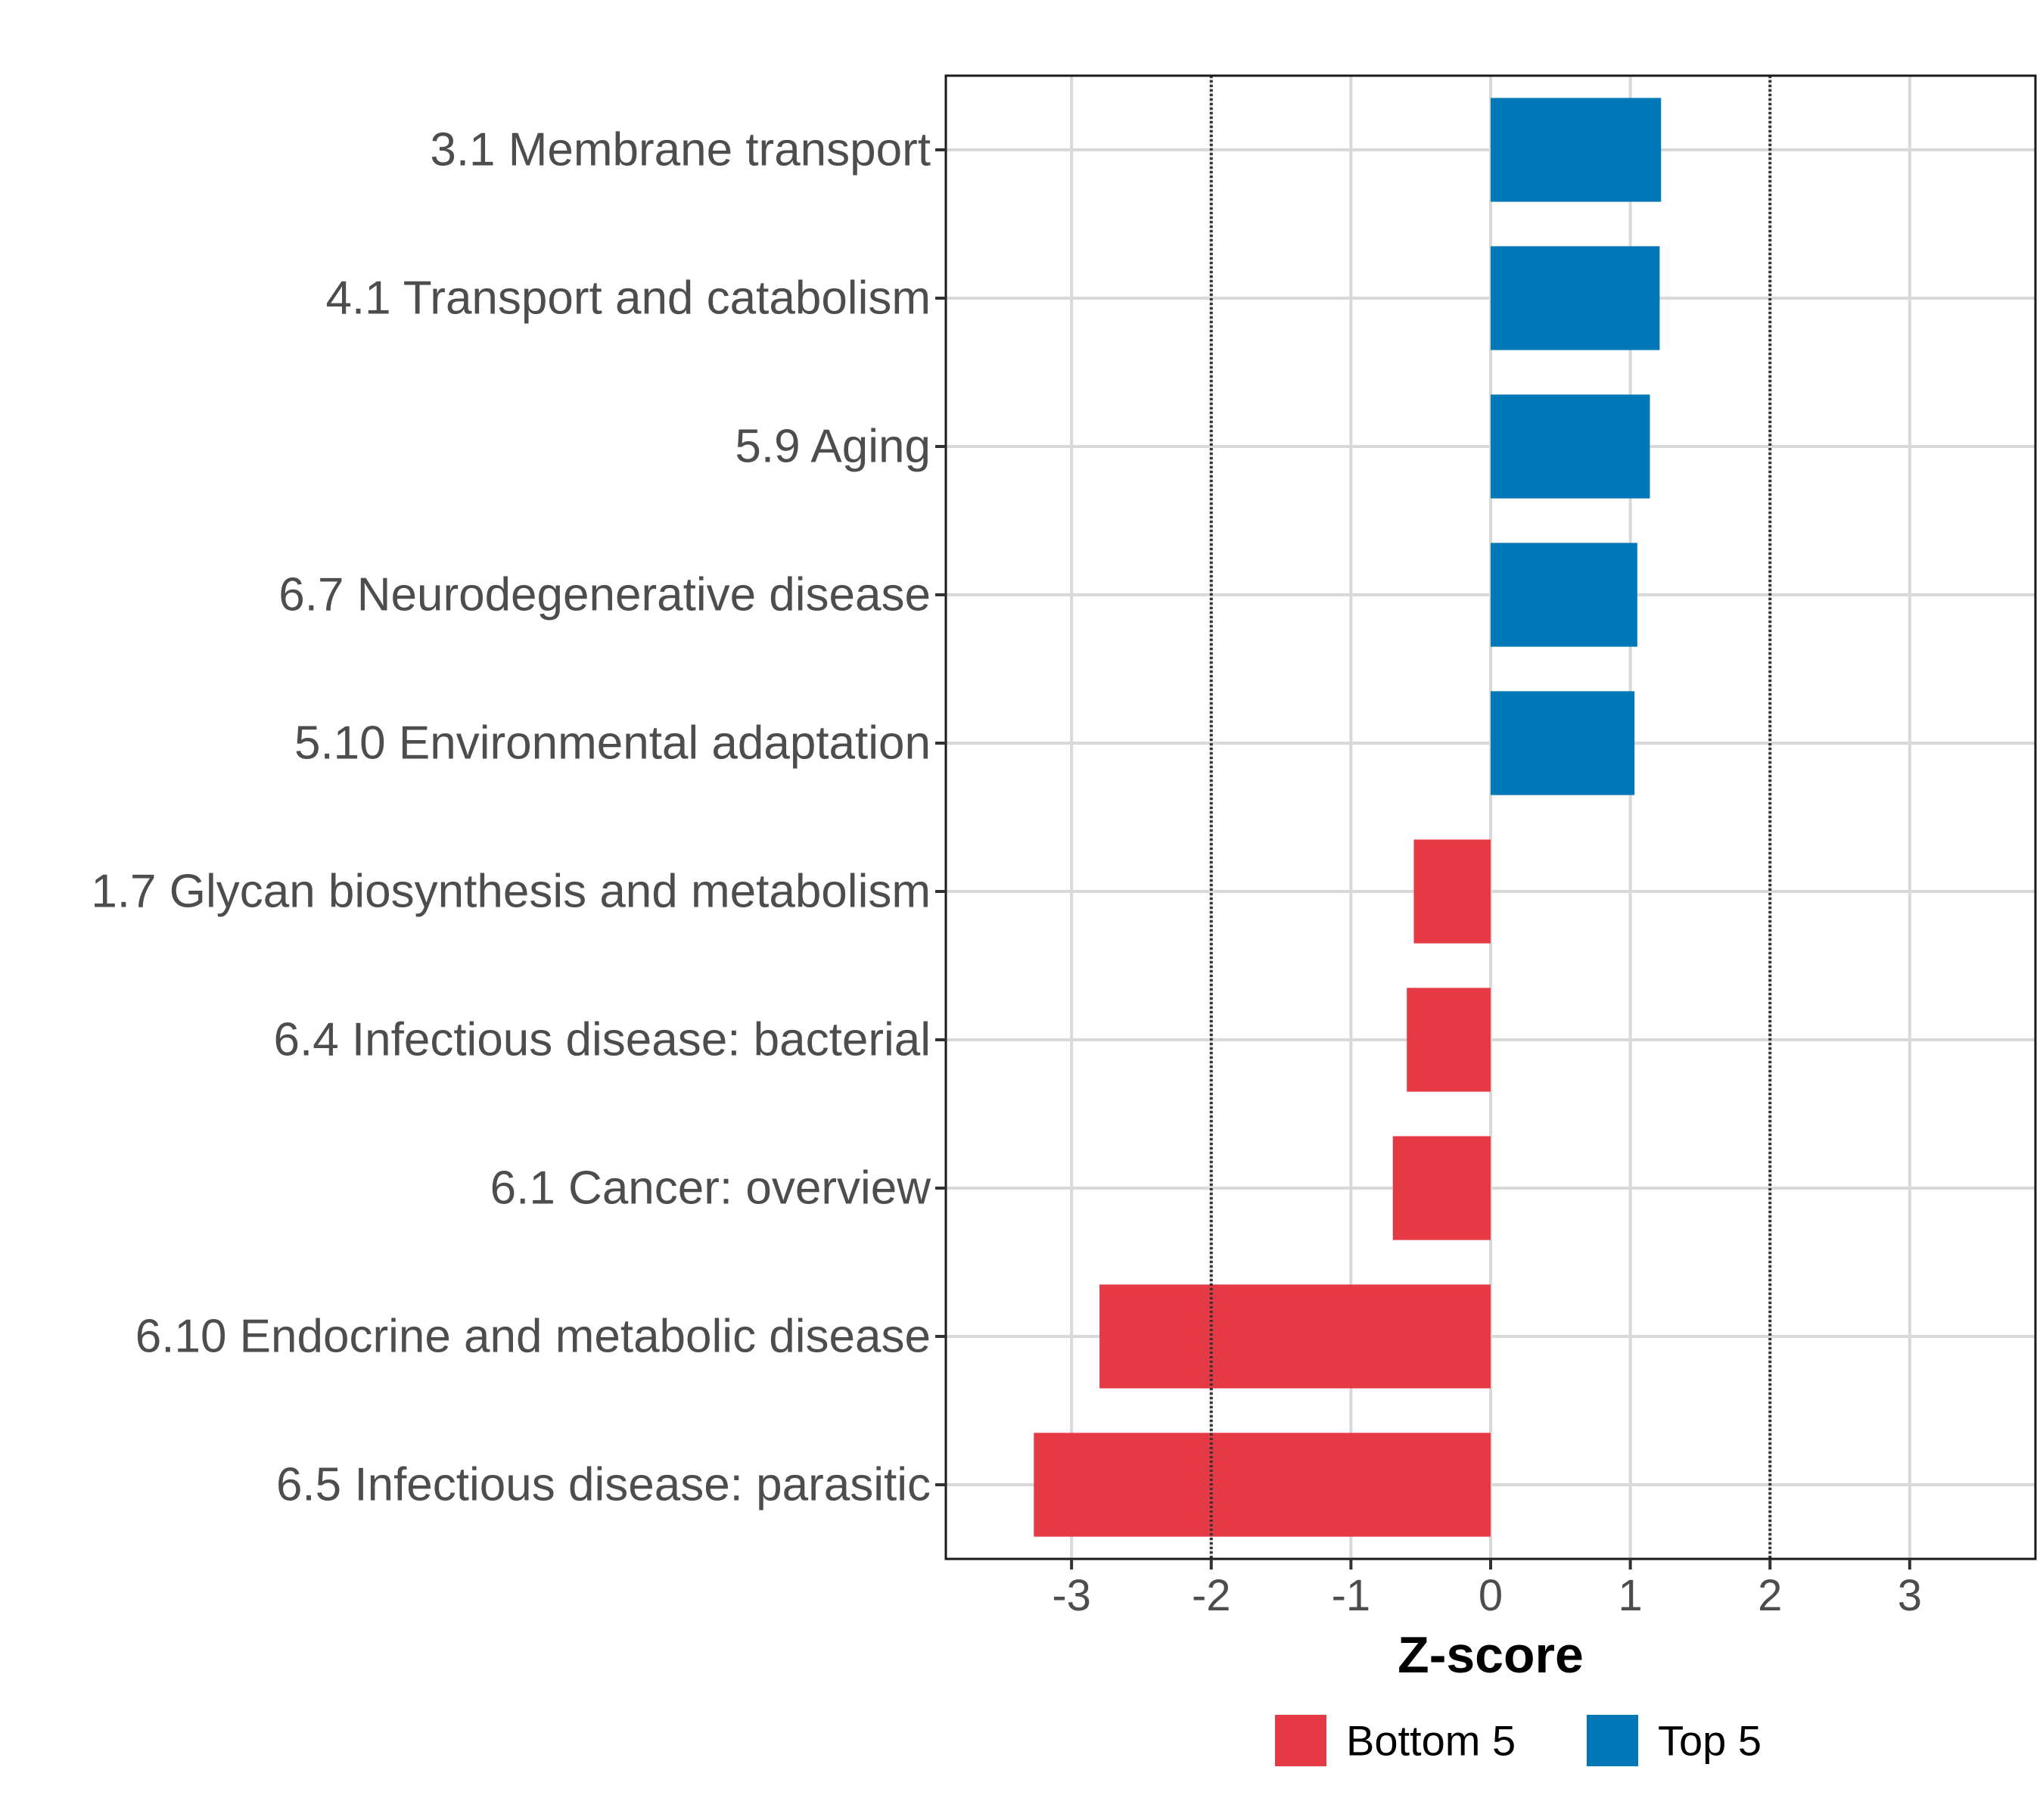  Describe the element at coordinates (711, 1188) in the screenshot. I see `category-label: 6.1 Cancer: overview` at that location.